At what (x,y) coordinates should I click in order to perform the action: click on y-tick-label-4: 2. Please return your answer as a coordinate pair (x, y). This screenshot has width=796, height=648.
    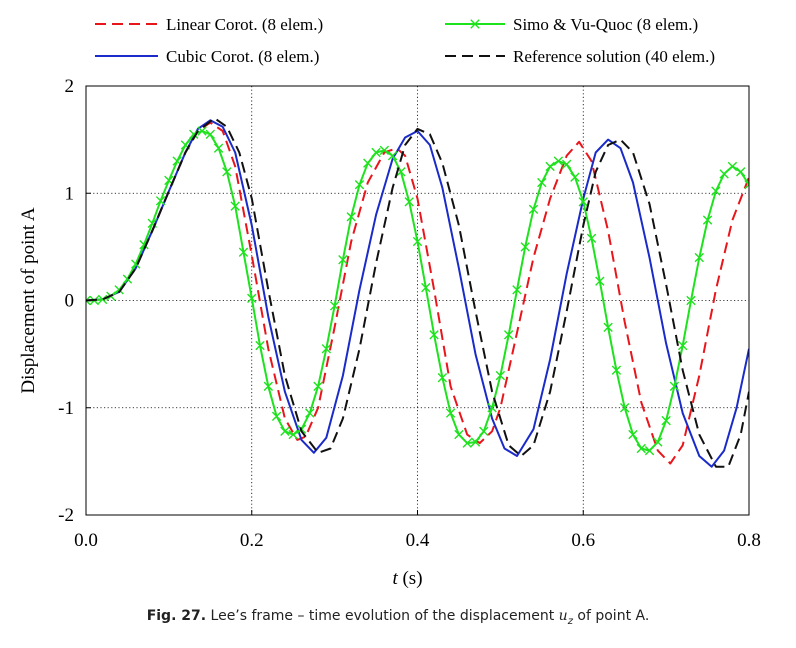
    Looking at the image, I should click on (70, 86).